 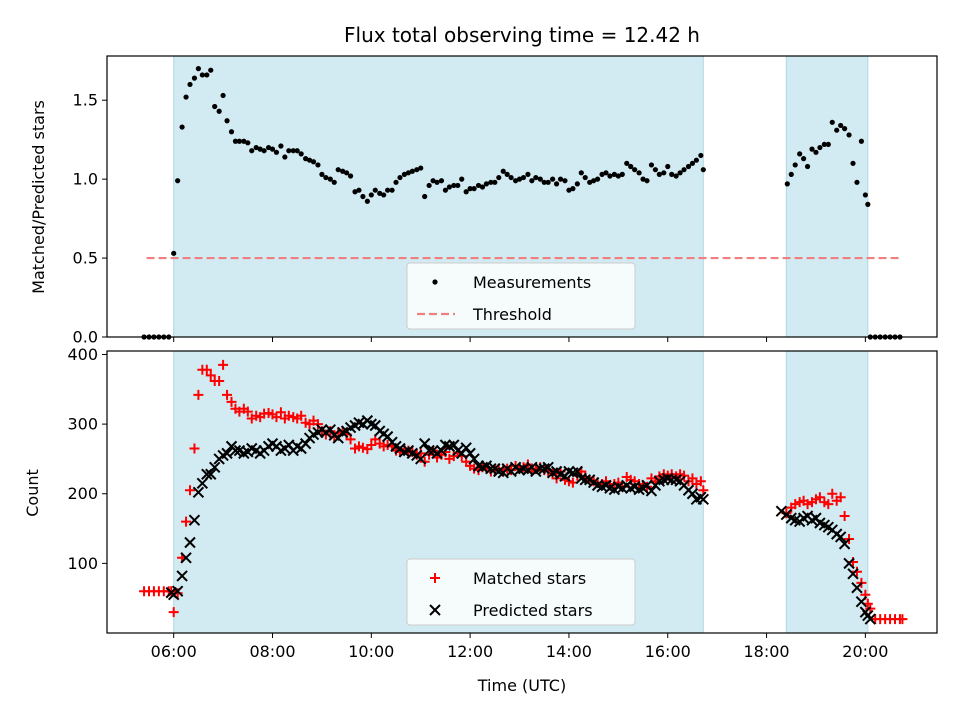 What do you see at coordinates (865, 651) in the screenshot?
I see `x-tick-label: 20:00` at bounding box center [865, 651].